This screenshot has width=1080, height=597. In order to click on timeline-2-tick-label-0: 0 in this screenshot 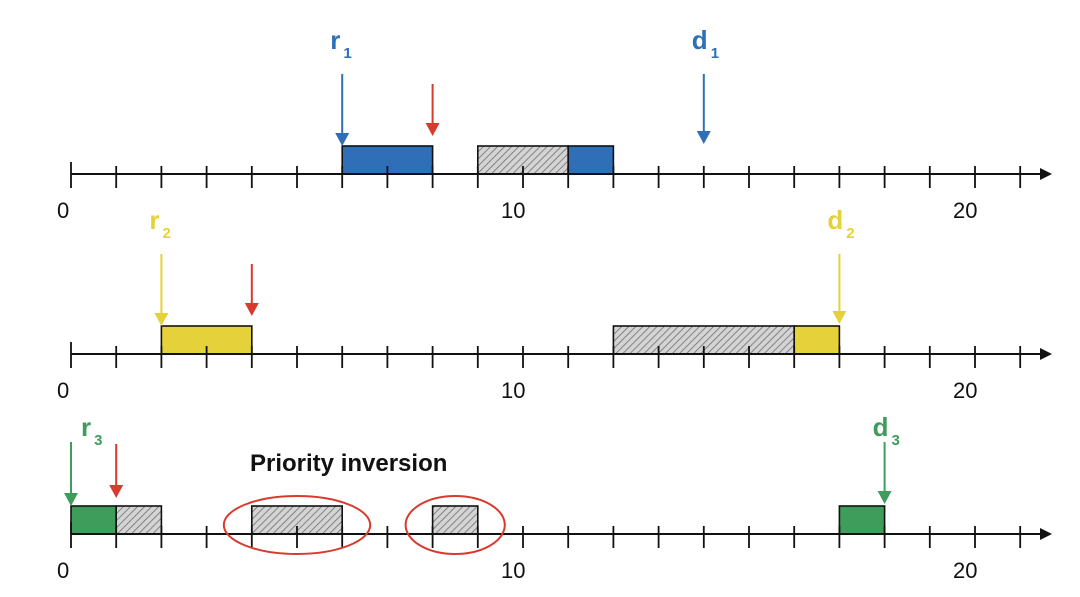, I will do `click(63, 390)`.